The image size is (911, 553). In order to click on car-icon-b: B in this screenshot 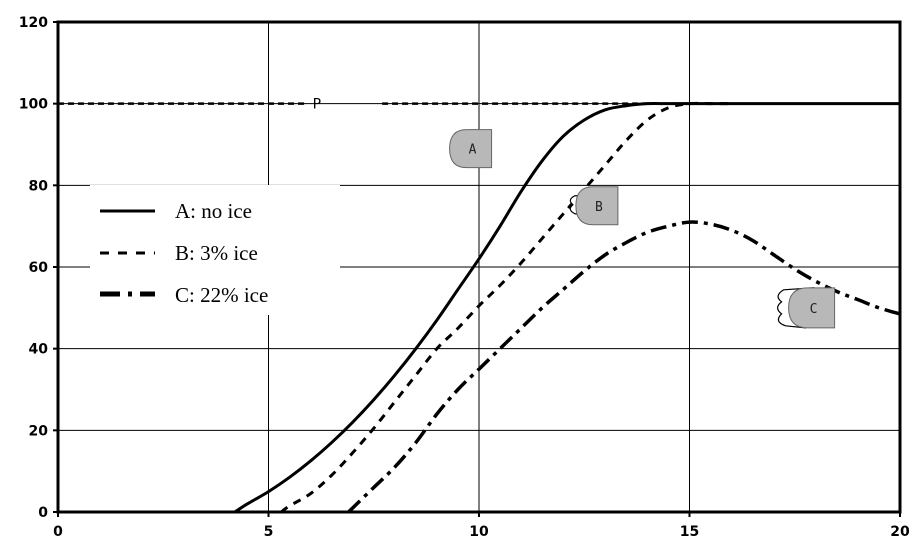, I will do `click(594, 206)`.